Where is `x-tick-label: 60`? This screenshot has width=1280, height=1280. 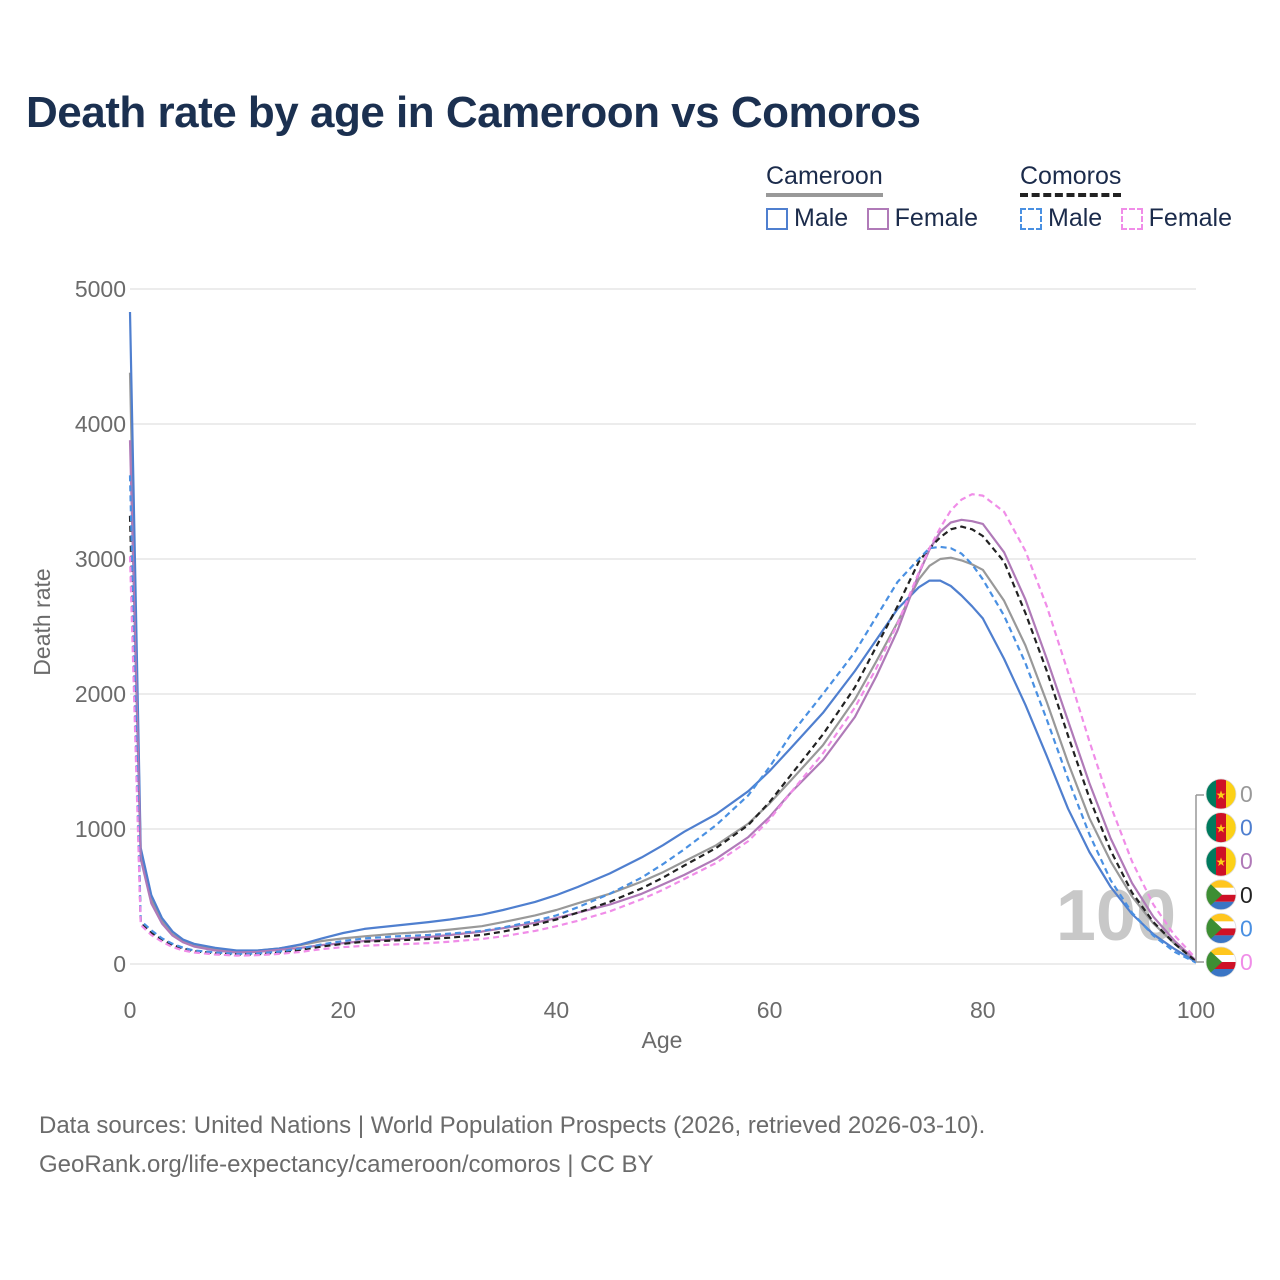
x-tick-label: 60 is located at coordinates (770, 1010).